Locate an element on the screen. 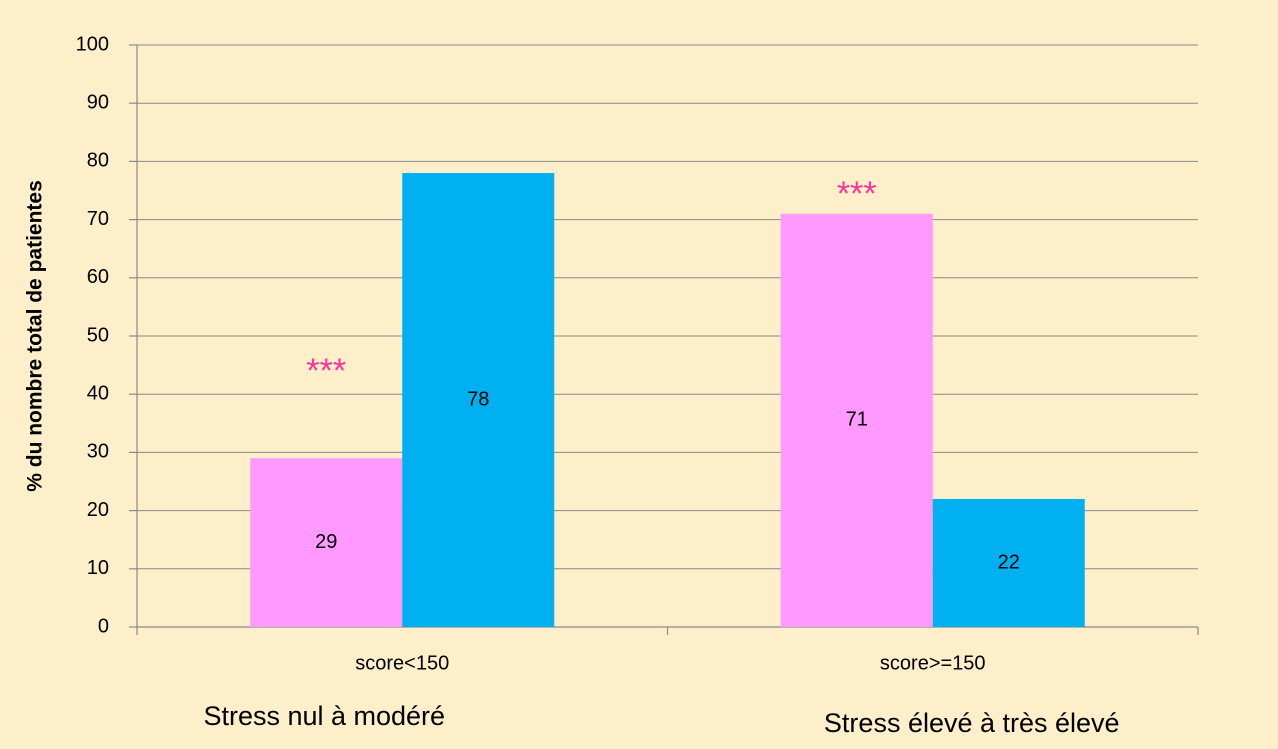 This screenshot has width=1278, height=749. data-label: 78 is located at coordinates (478, 399).